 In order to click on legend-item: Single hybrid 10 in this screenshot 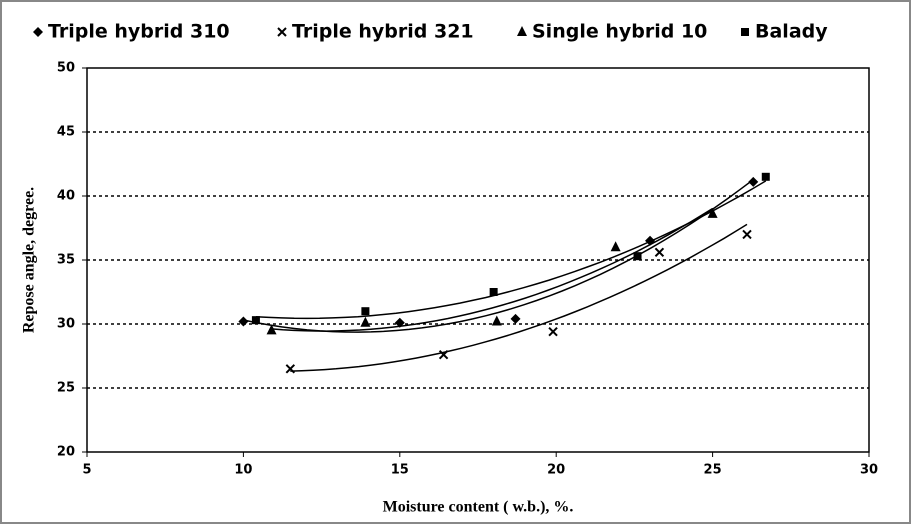, I will do `click(612, 32)`.